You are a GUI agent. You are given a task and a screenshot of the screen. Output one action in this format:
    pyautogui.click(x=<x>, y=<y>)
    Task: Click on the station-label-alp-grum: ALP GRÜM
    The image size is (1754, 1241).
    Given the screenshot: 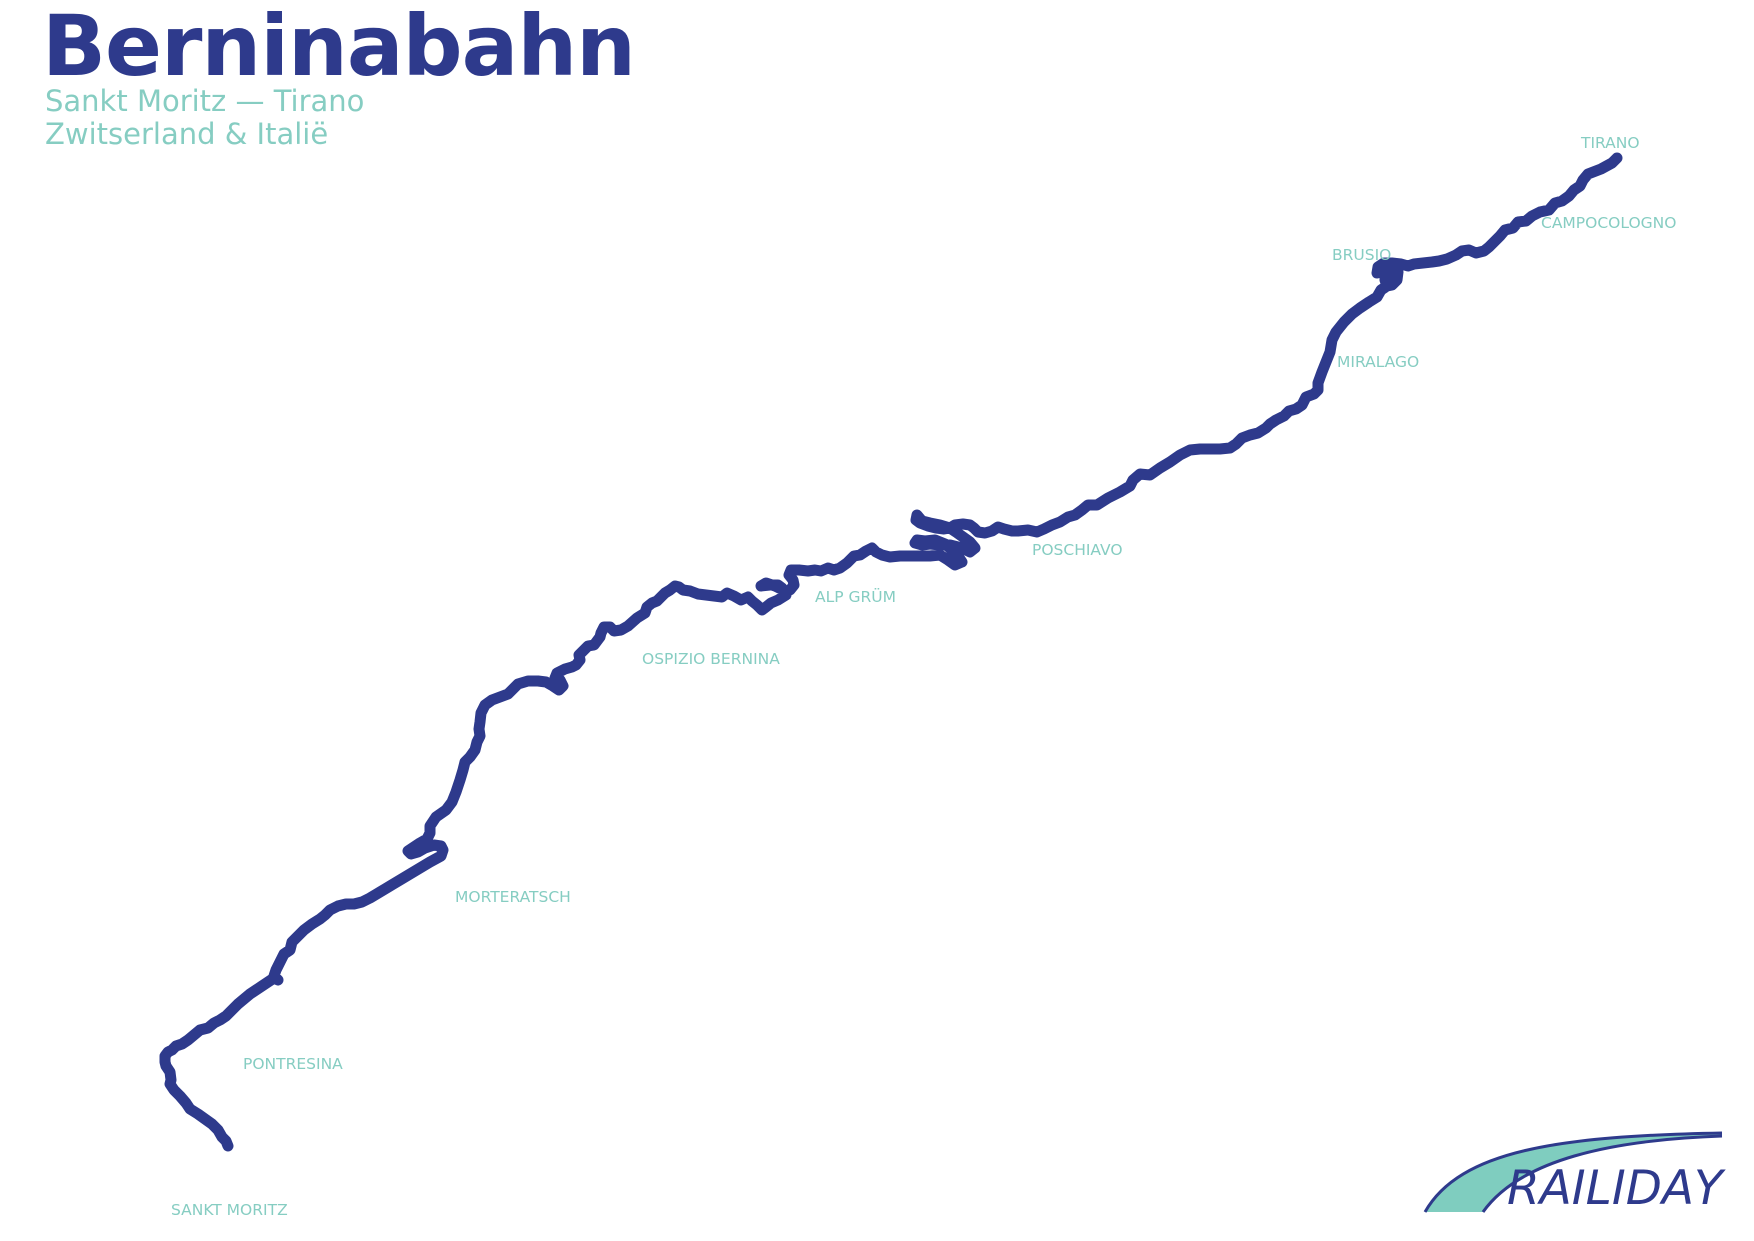 What is the action you would take?
    pyautogui.click(x=855, y=596)
    